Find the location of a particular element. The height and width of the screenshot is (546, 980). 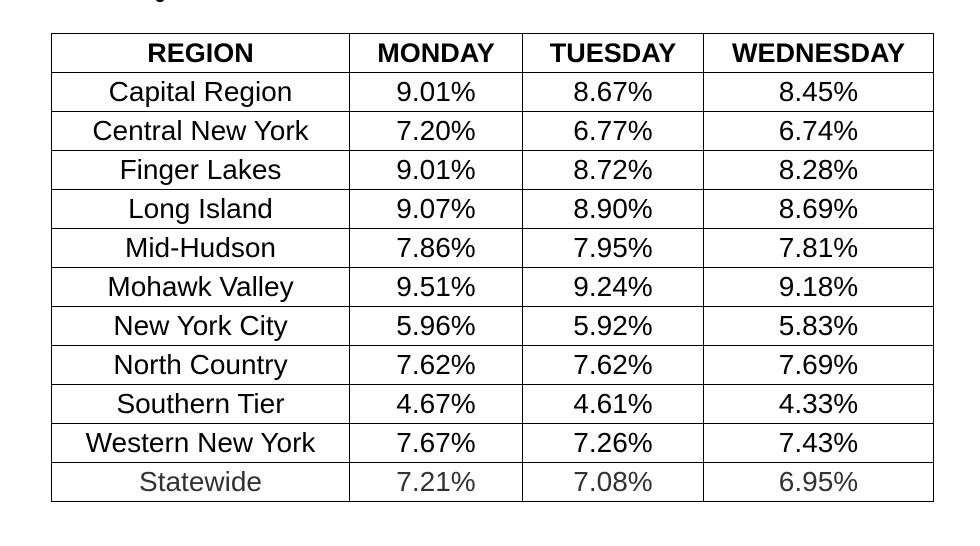

monday-cell: 7.20% is located at coordinates (436, 131).